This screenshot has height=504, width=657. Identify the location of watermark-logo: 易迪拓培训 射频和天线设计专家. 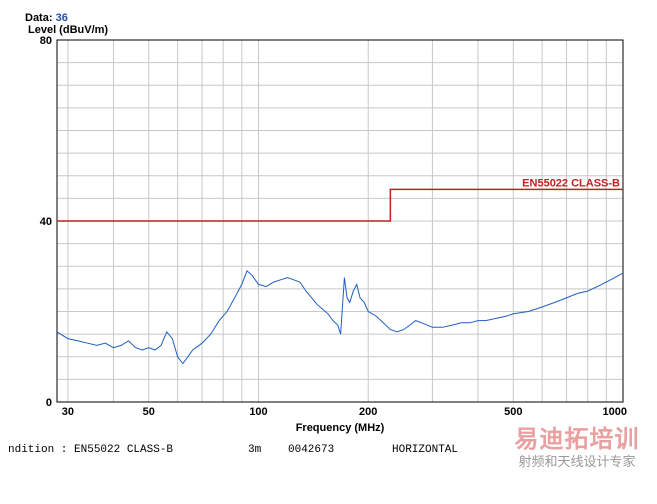
(577, 450).